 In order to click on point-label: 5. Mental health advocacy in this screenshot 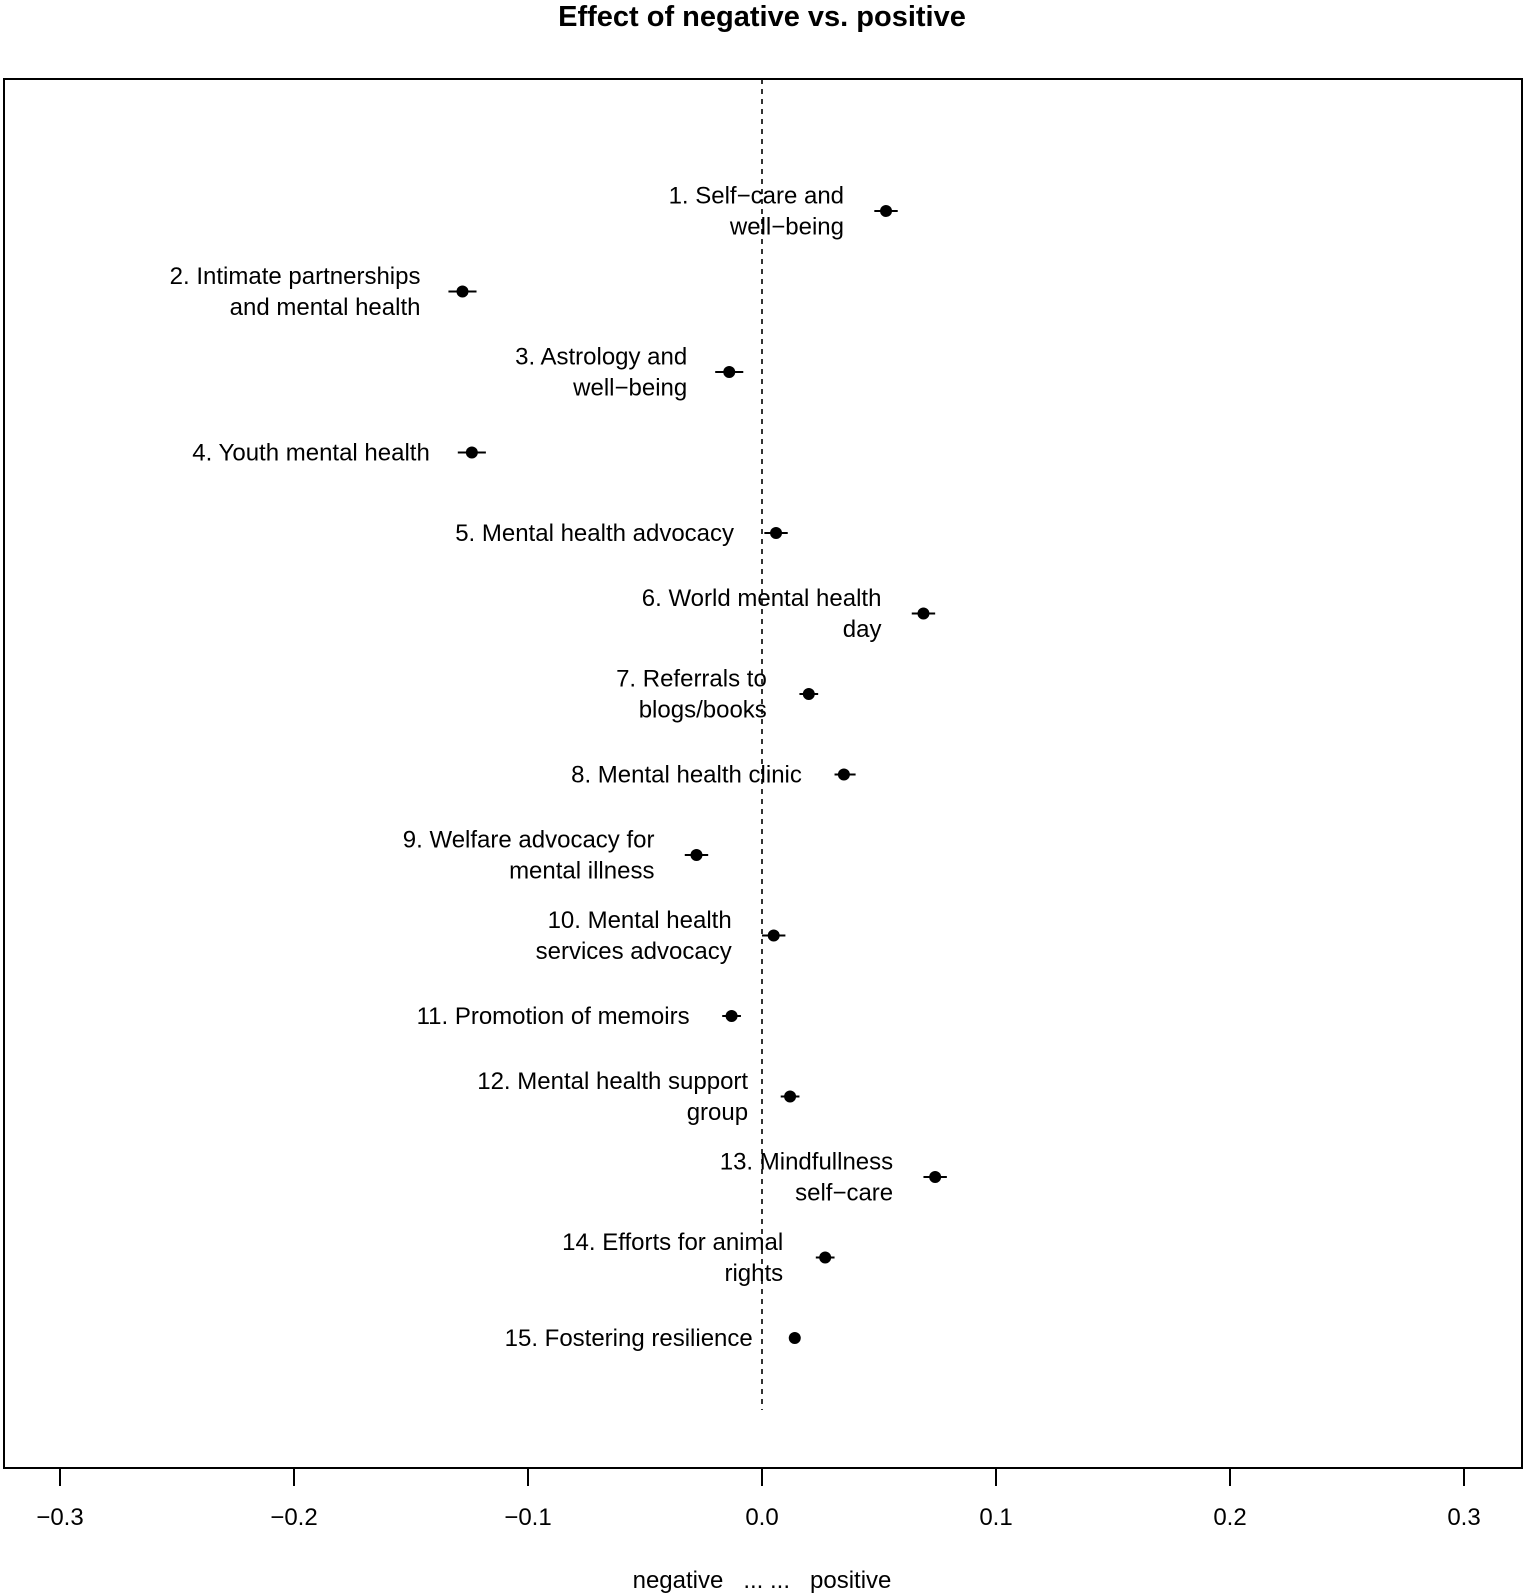, I will do `click(594, 533)`.